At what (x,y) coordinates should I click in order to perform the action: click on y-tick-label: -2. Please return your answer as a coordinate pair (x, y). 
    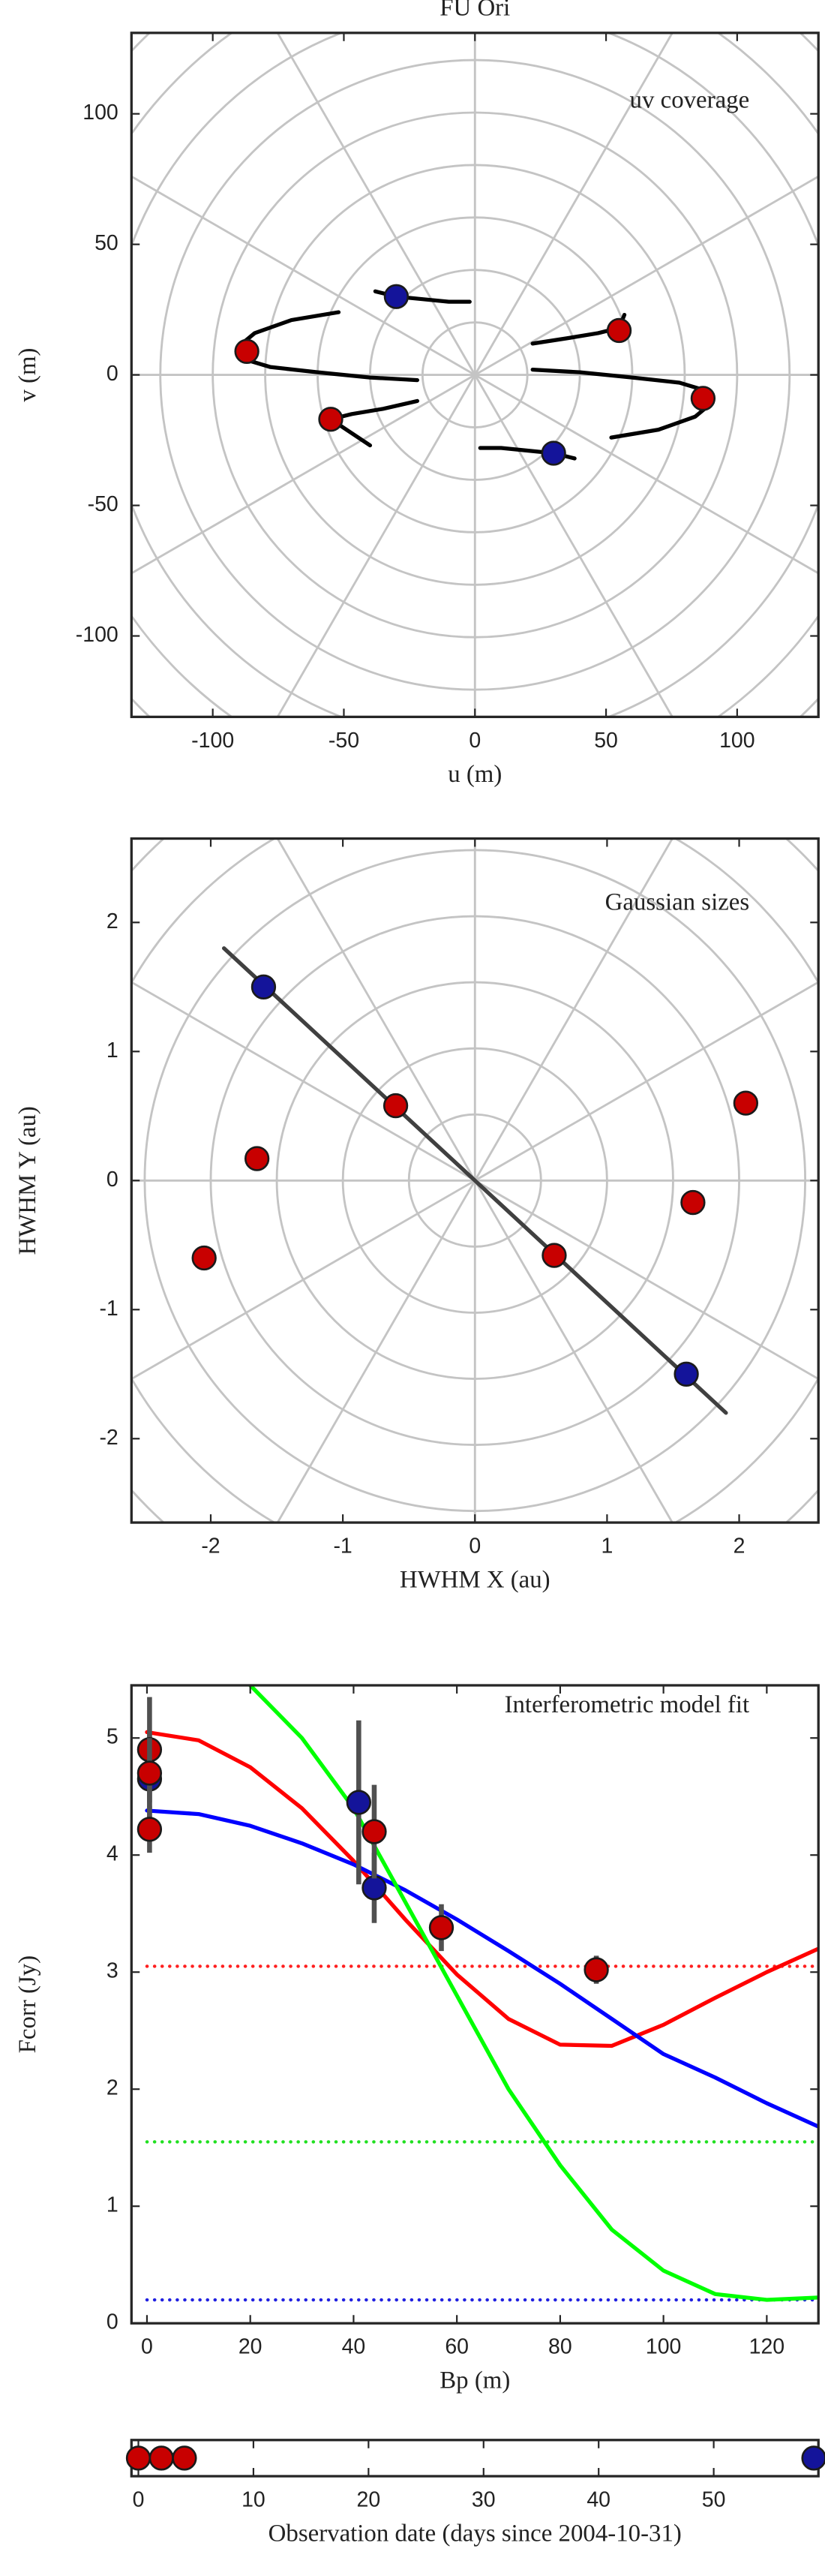
    Looking at the image, I should click on (108, 1438).